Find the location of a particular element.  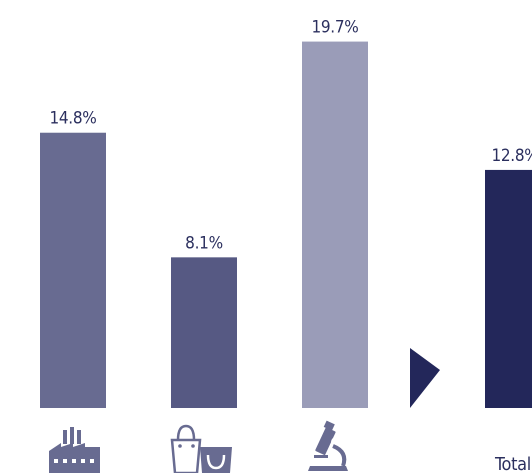

shopping-bags-icon is located at coordinates (201, 448).